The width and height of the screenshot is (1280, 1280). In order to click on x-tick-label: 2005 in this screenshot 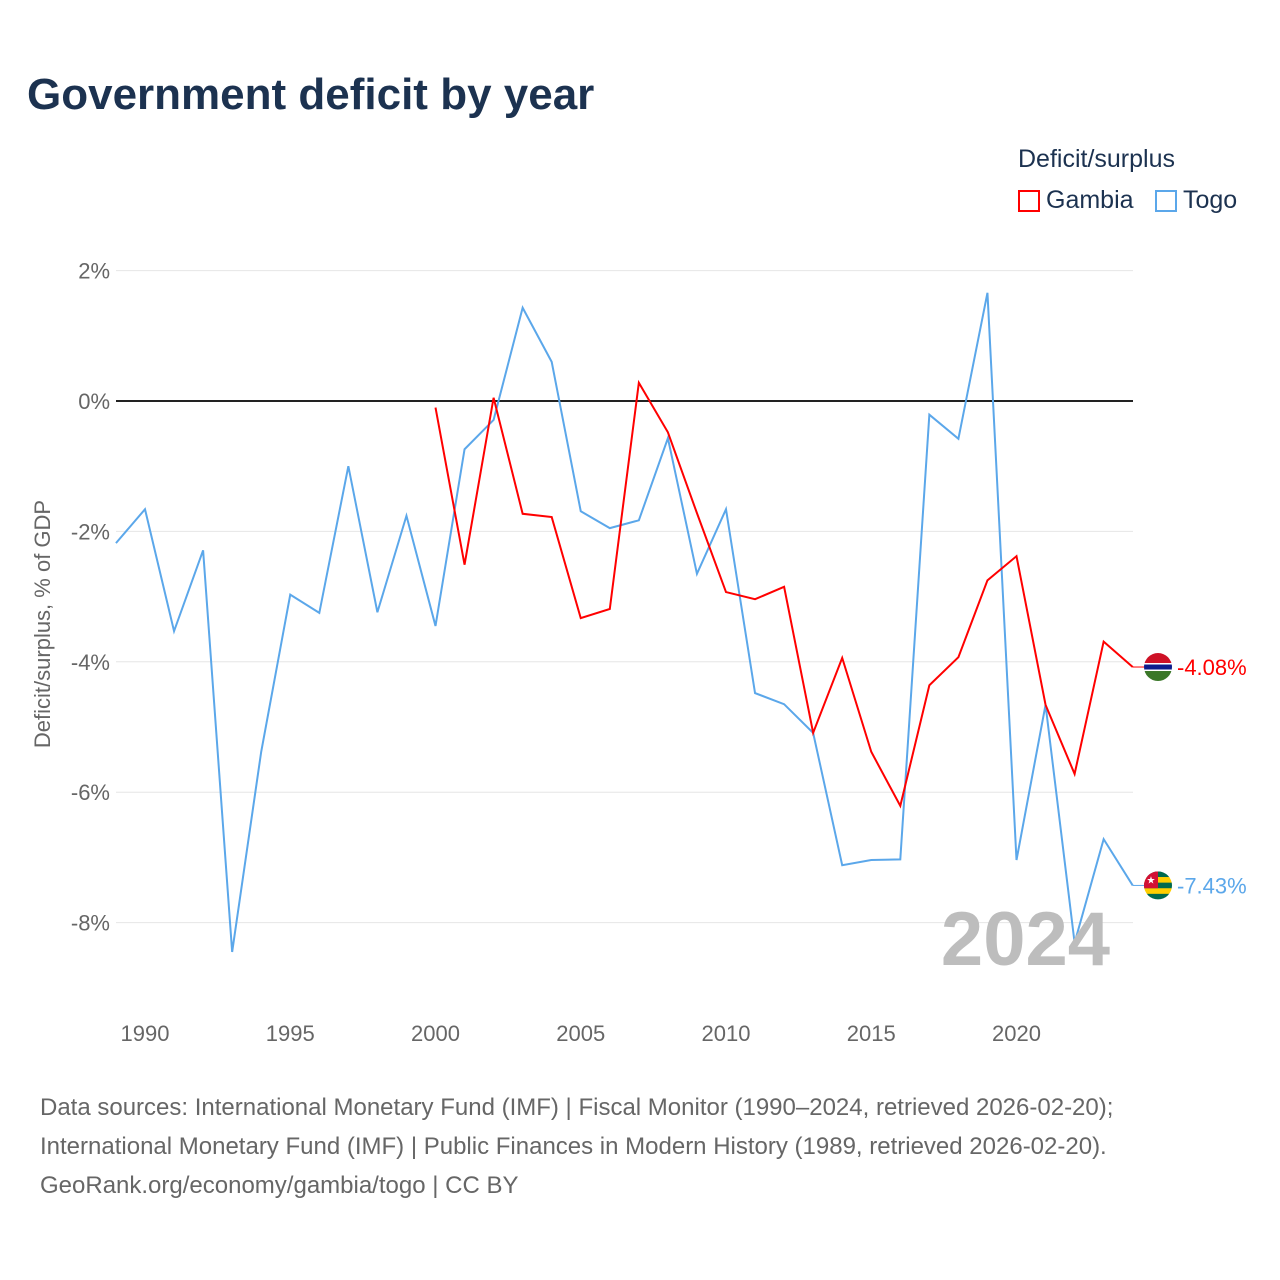, I will do `click(580, 1033)`.